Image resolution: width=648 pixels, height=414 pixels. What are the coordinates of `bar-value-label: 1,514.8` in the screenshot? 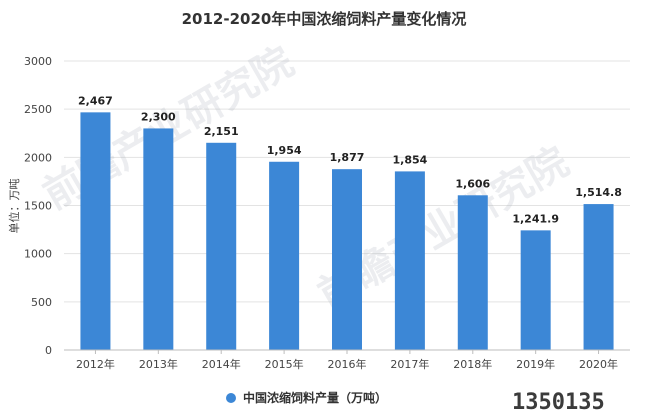 It's located at (598, 192).